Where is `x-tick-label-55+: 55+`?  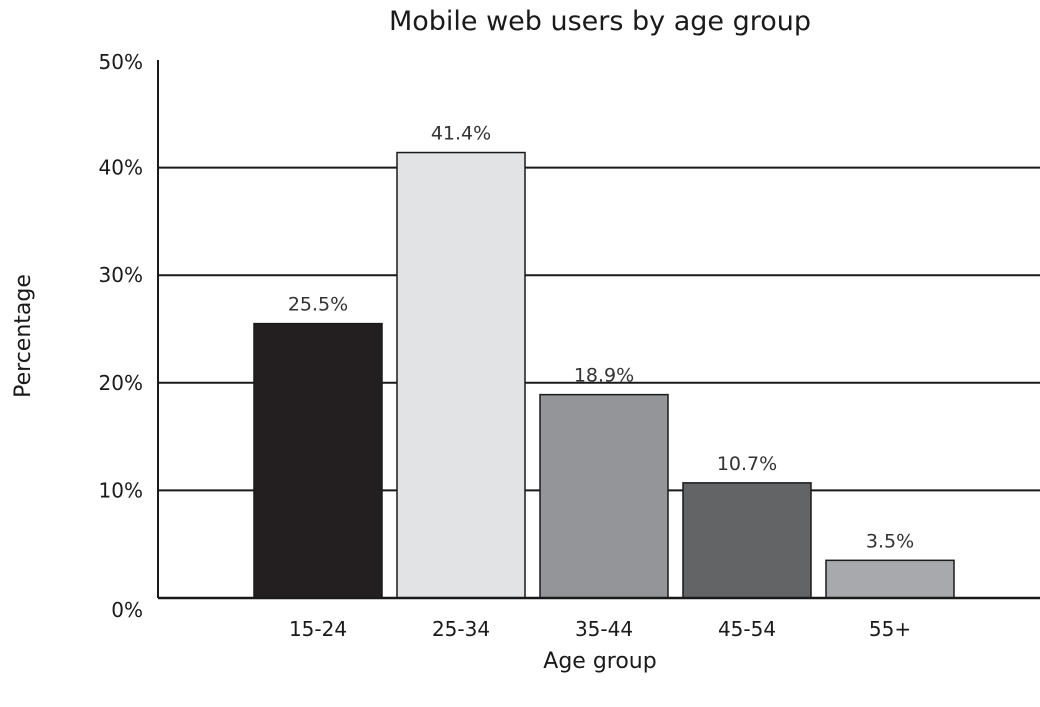
x-tick-label-55+: 55+ is located at coordinates (890, 629).